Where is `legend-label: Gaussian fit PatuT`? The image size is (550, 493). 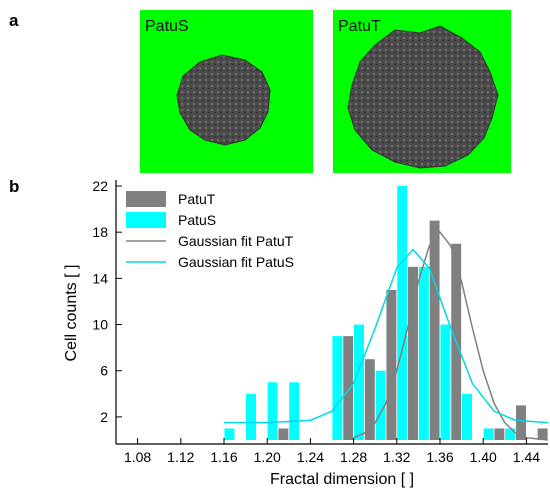
legend-label: Gaussian fit PatuT is located at coordinates (236, 241).